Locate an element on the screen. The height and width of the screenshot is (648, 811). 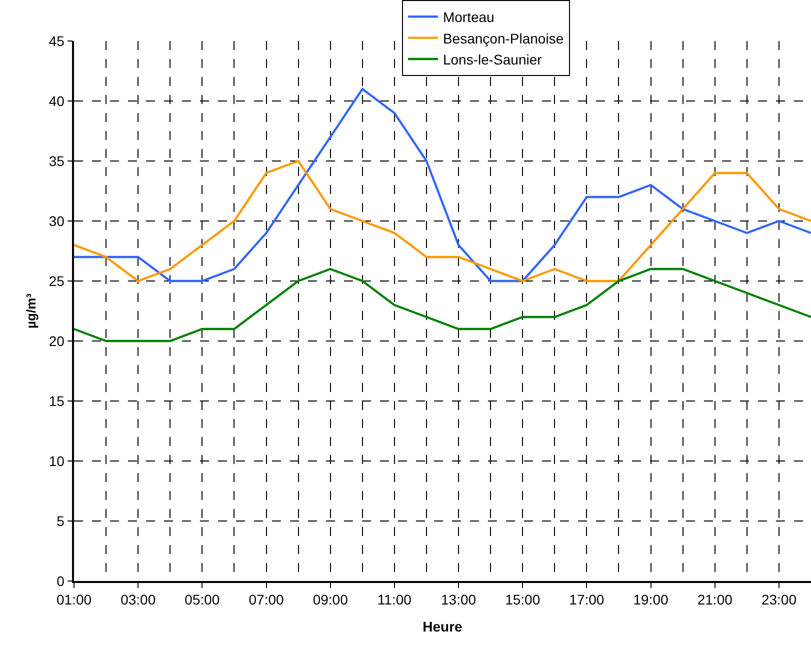
y-axis-title: µg/m³ is located at coordinates (30, 310).